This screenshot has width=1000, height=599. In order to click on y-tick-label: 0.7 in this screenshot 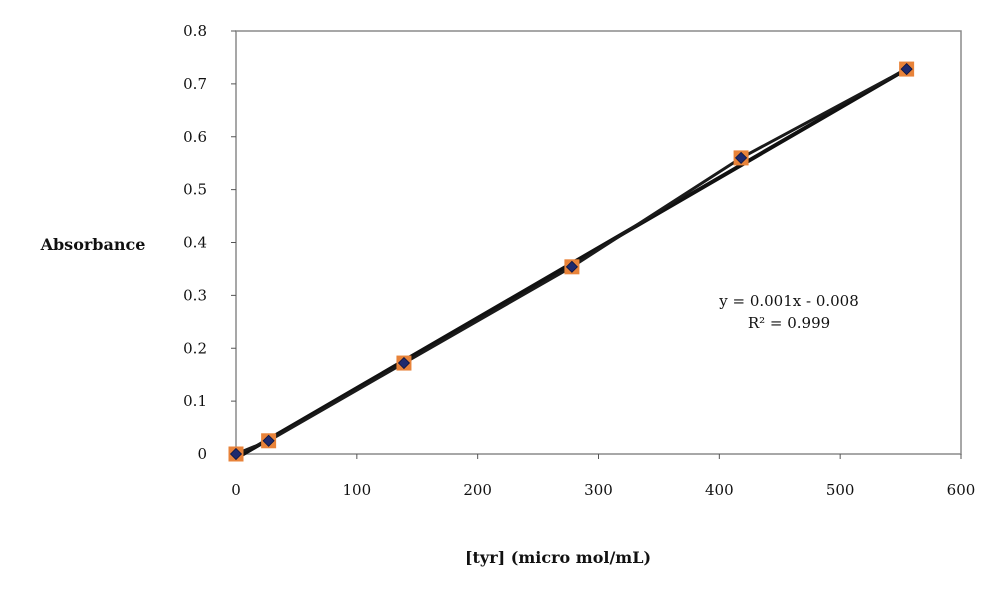, I will do `click(195, 84)`.